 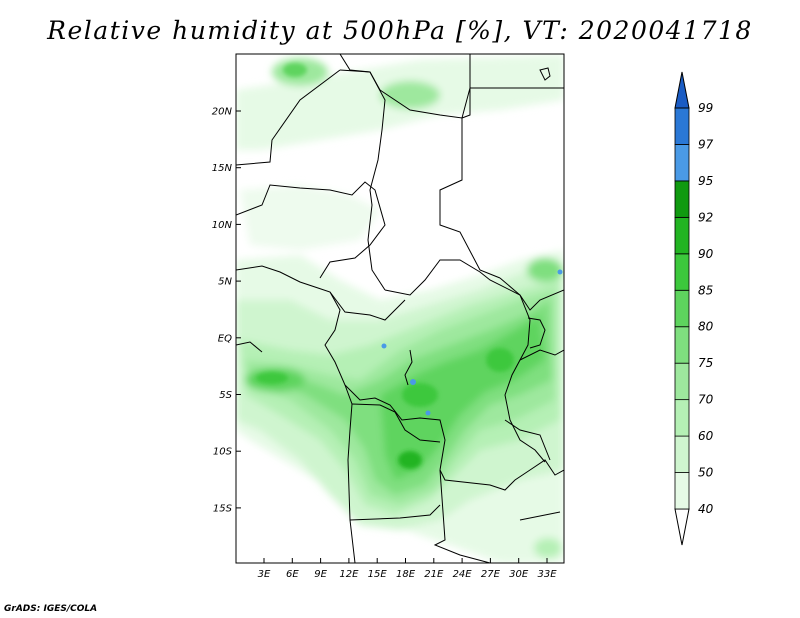 What do you see at coordinates (410, 460) in the screenshot?
I see `humidity-core-southeast` at bounding box center [410, 460].